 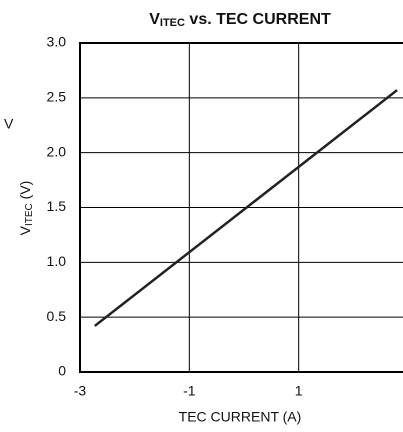 I want to click on y-axis-label: VITEC (V), so click(x=26, y=208).